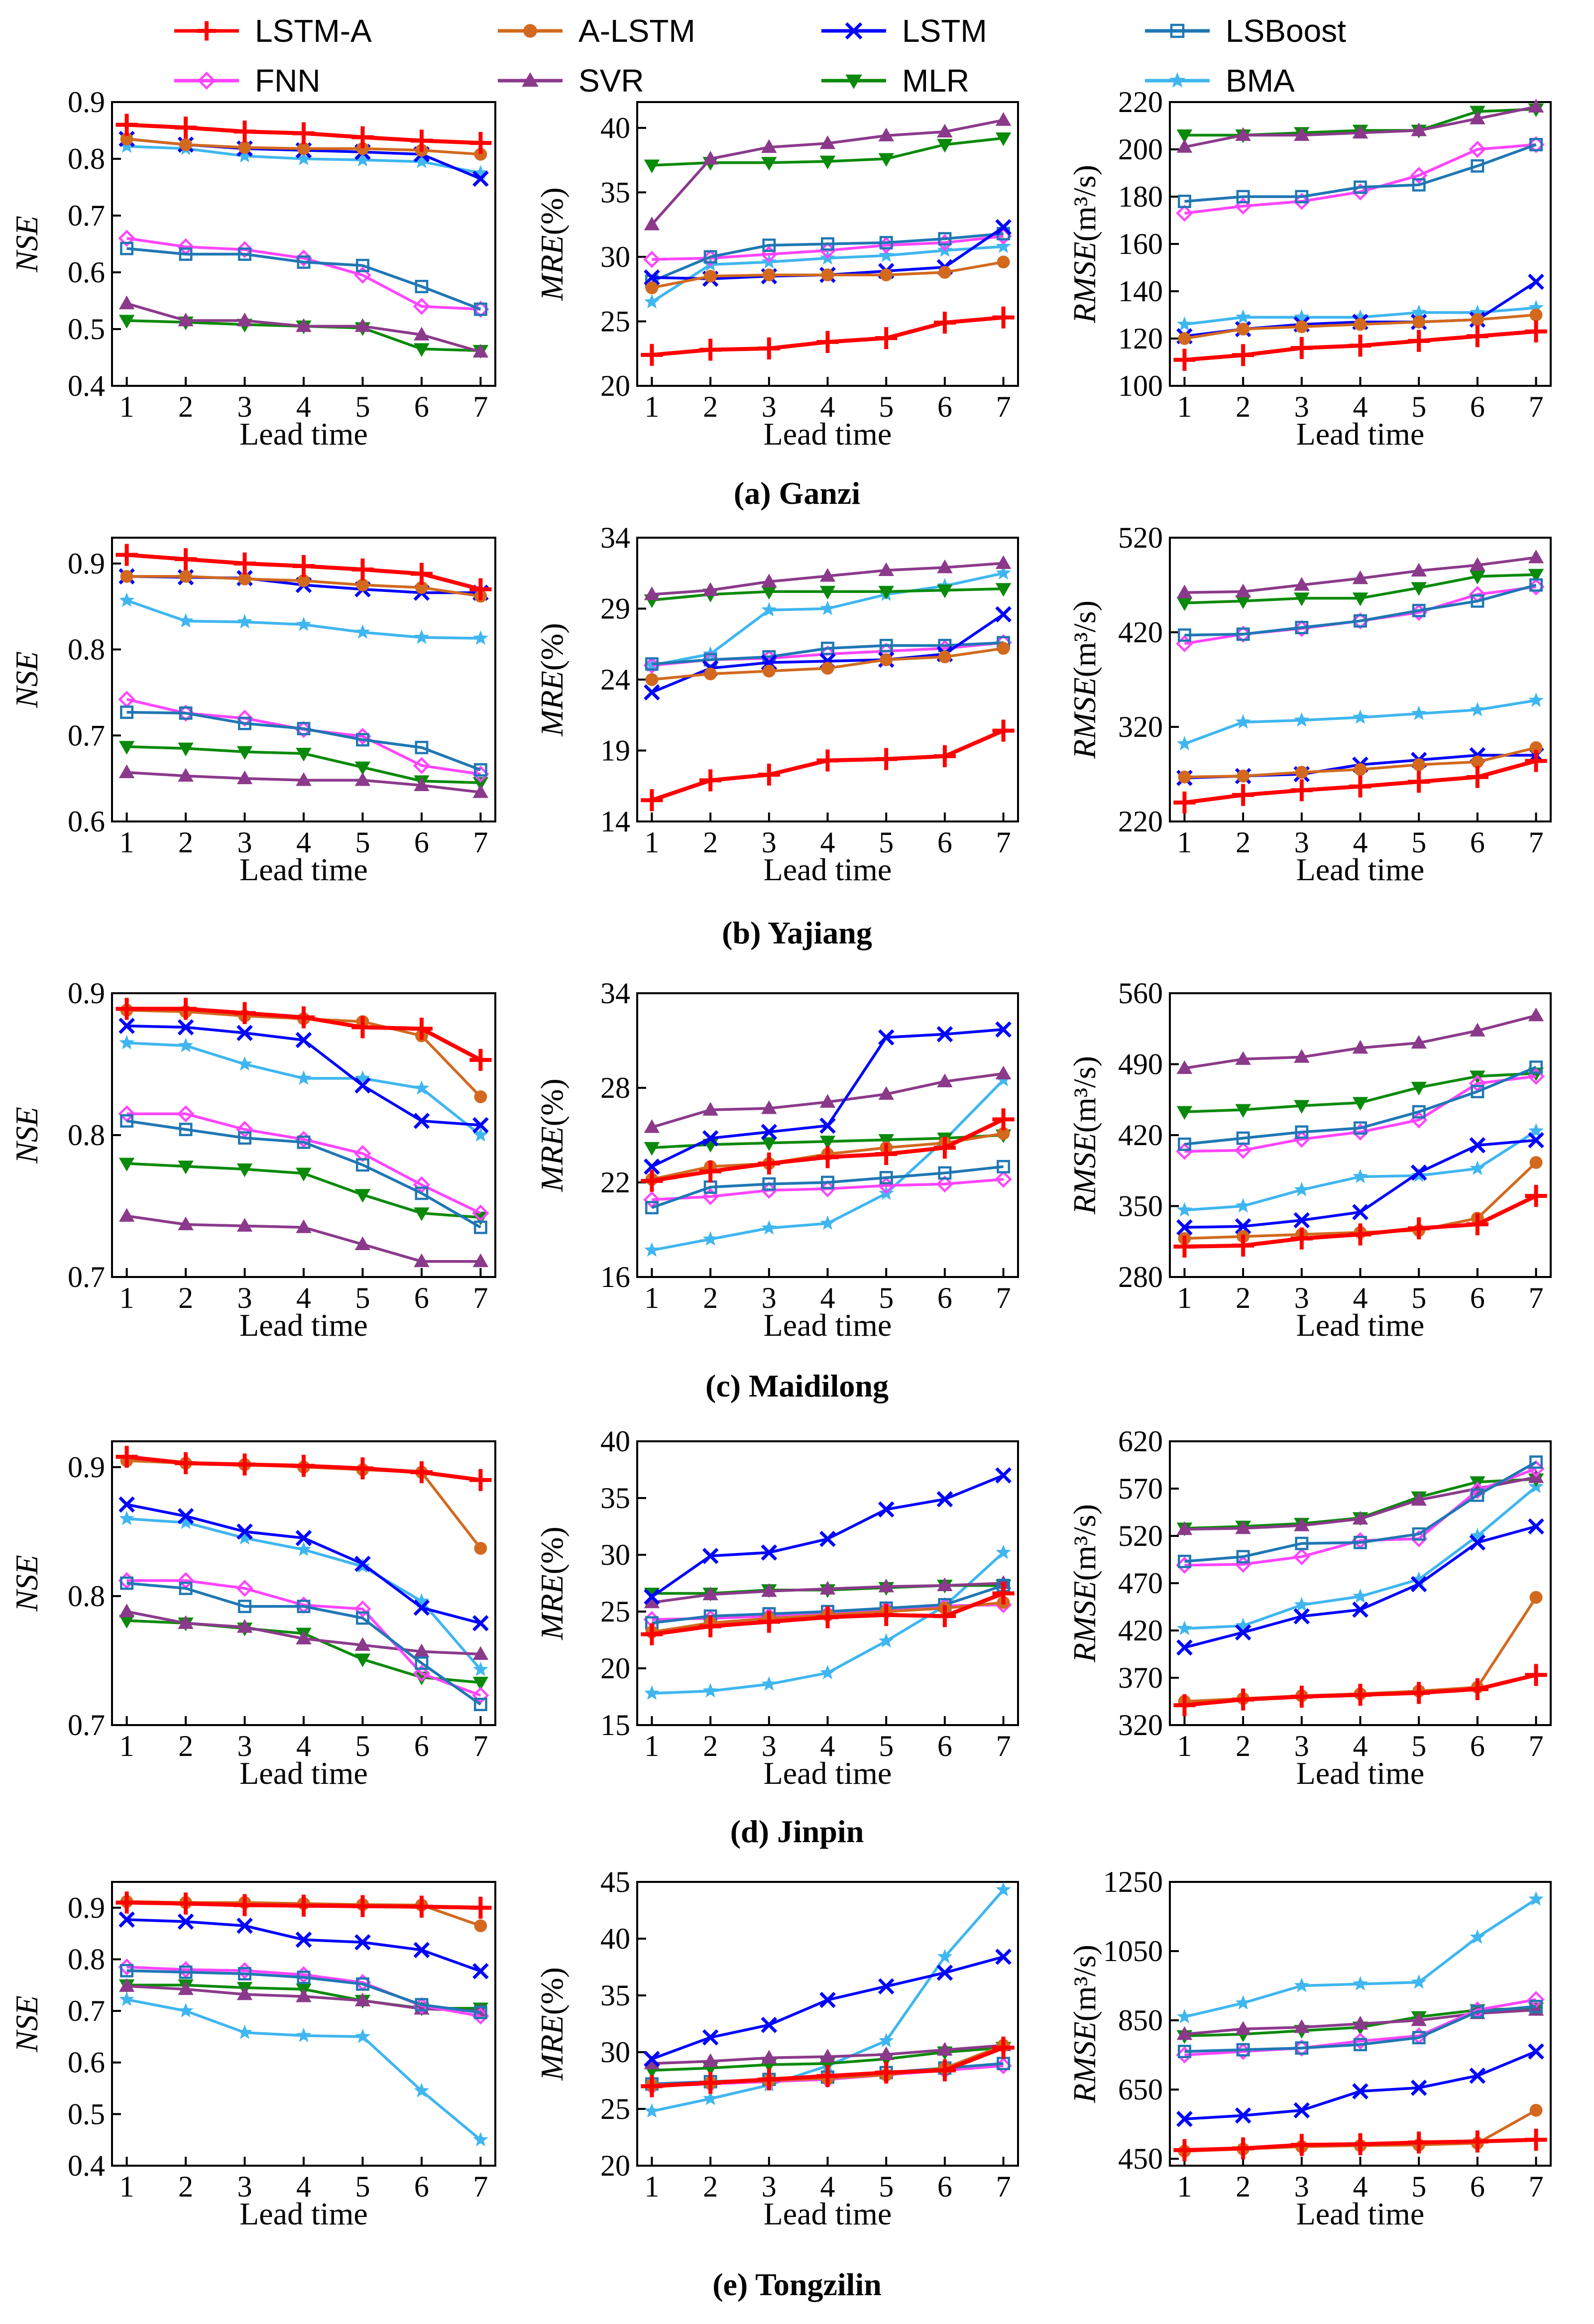 The image size is (1594, 2324). I want to click on x-tick-label: 1, so click(1184, 406).